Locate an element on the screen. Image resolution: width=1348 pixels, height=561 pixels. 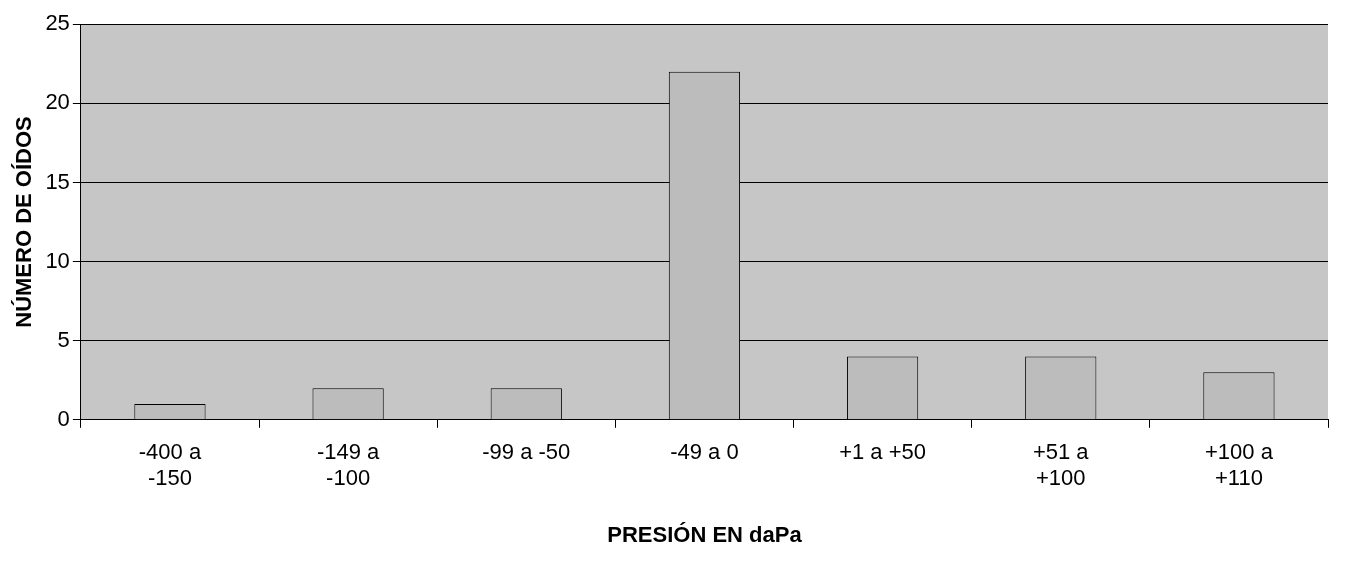
x-tick-label: -49 a 0 is located at coordinates (704, 452).